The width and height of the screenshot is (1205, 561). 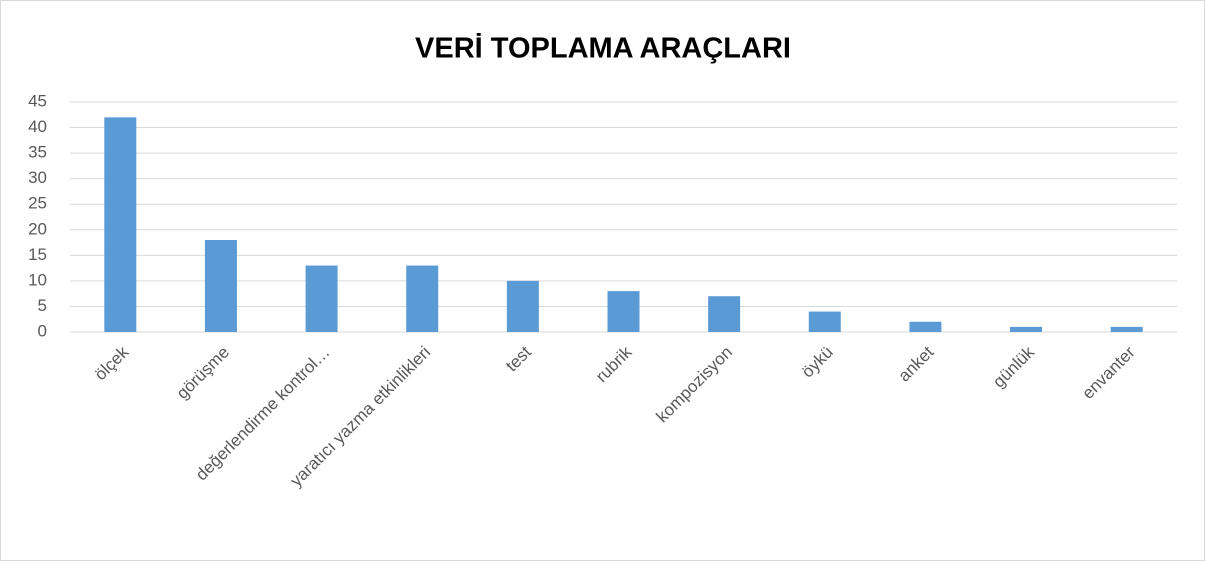 I want to click on chart-title: VERİ TOPLAMA ARAÇLARI, so click(x=603, y=49).